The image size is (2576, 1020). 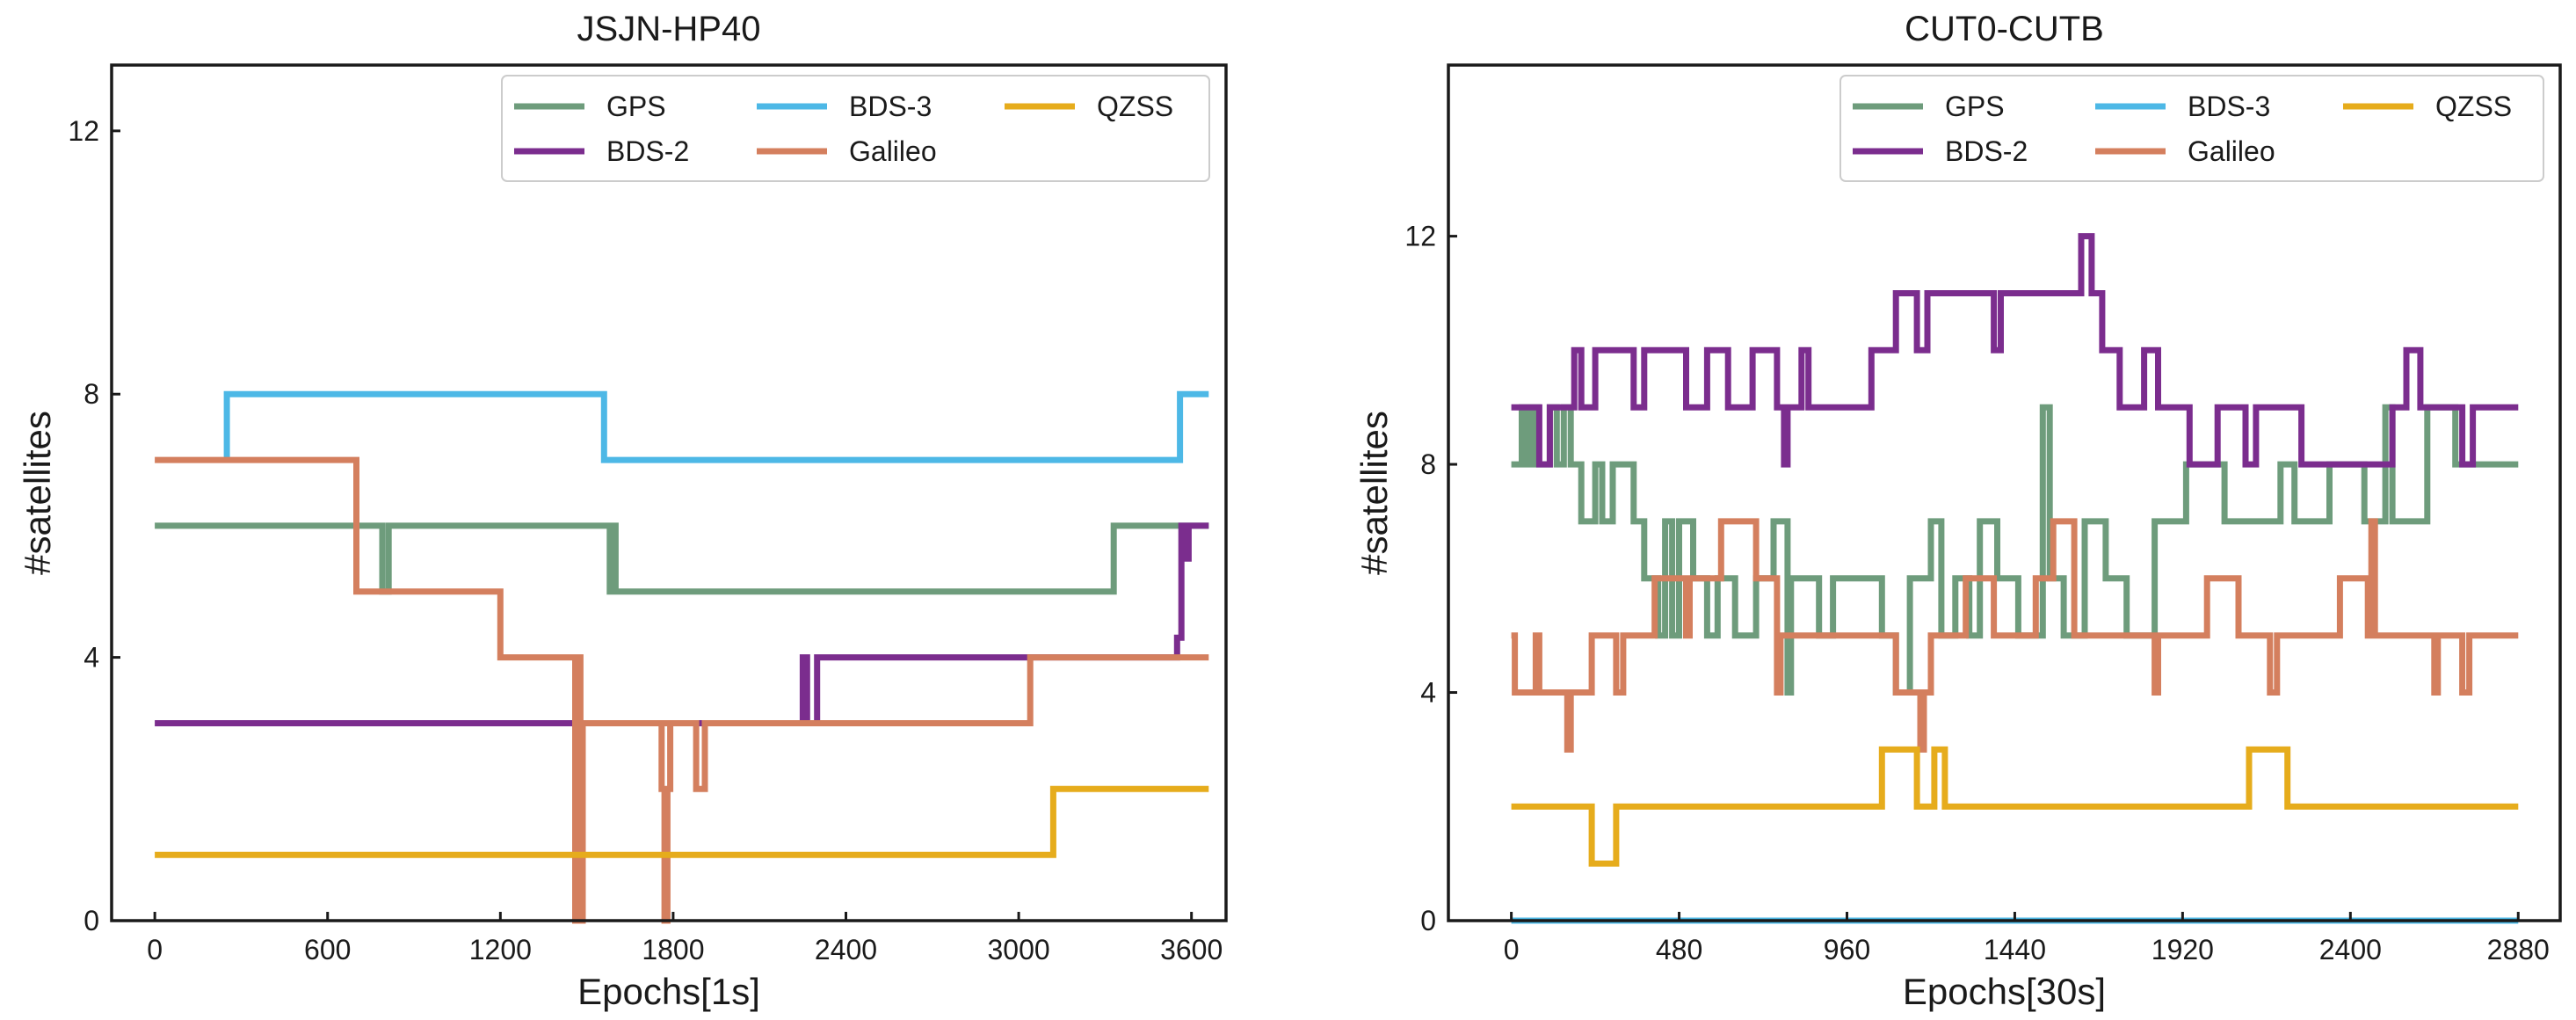 I want to click on x-tick-label: 600, so click(x=327, y=949).